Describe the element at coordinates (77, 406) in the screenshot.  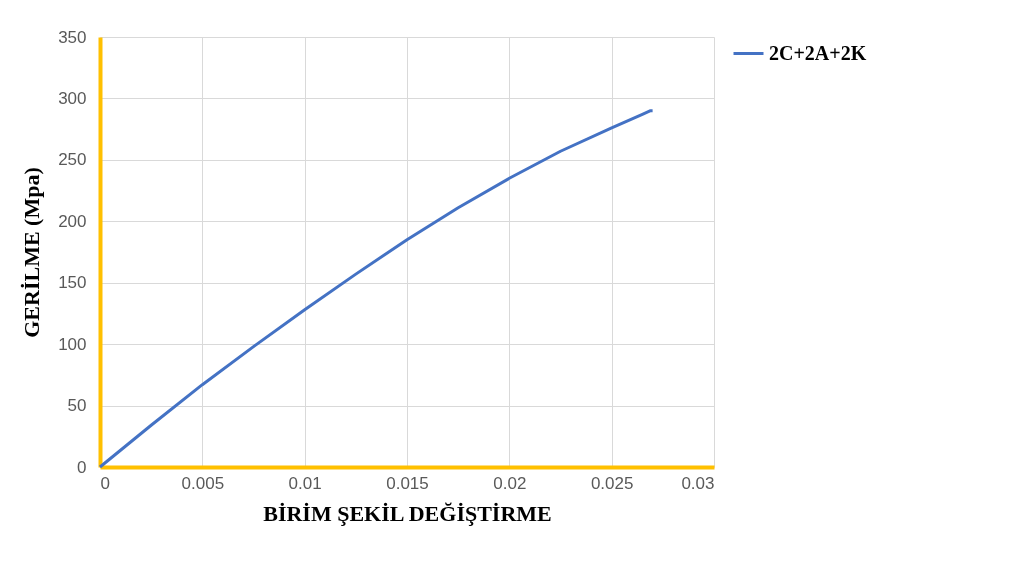
I see `y-tick-label: 50` at that location.